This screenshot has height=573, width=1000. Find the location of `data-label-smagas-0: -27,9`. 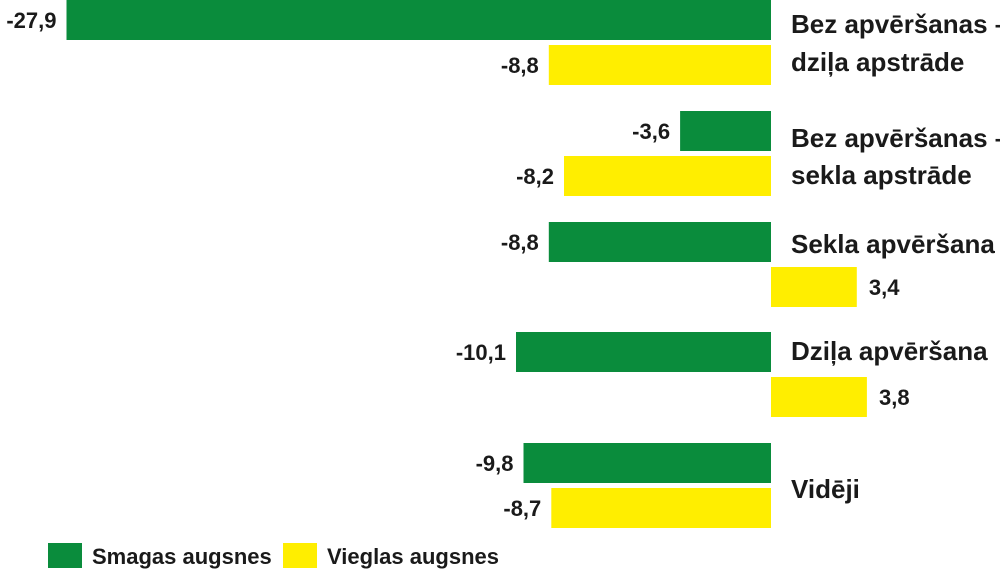

data-label-smagas-0: -27,9 is located at coordinates (31, 20).